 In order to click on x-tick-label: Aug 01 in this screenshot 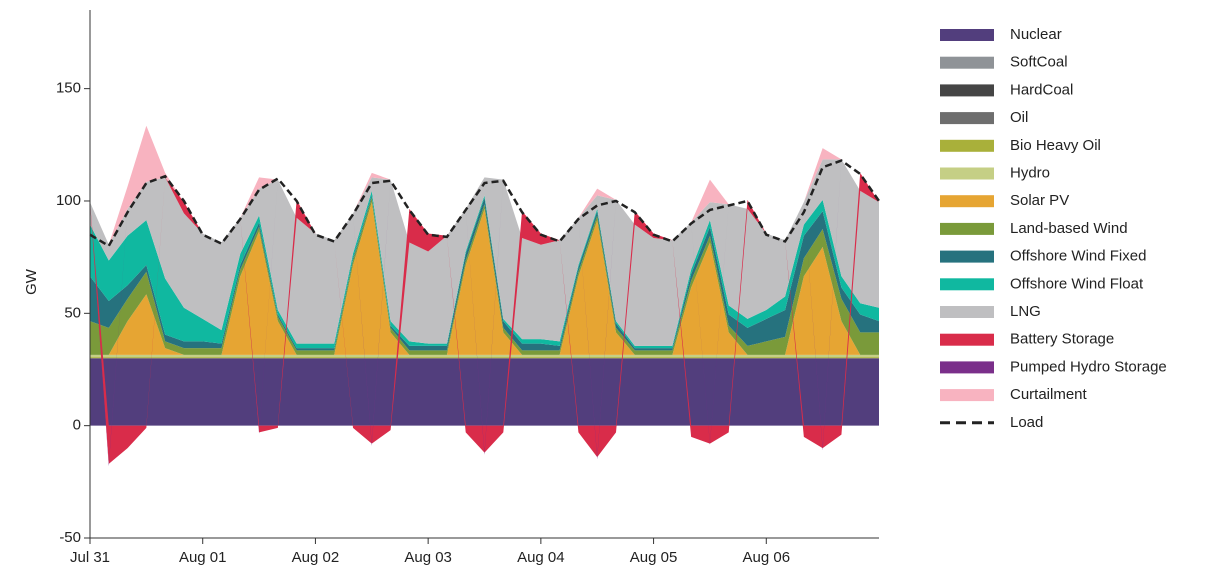, I will do `click(203, 557)`.